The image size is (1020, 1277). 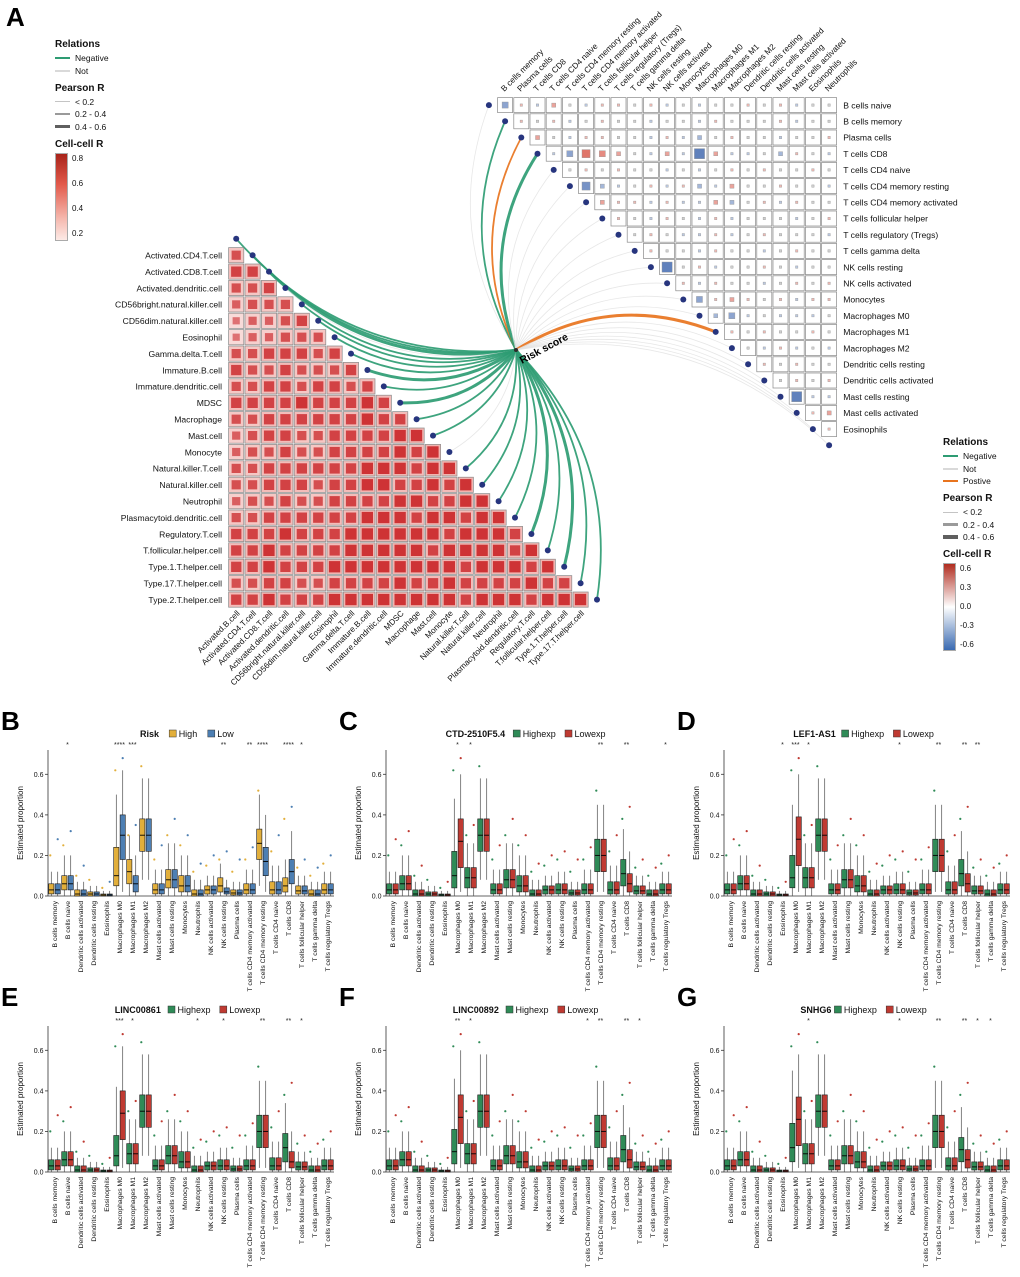 I want to click on risk-hub-dot, so click(x=516, y=350).